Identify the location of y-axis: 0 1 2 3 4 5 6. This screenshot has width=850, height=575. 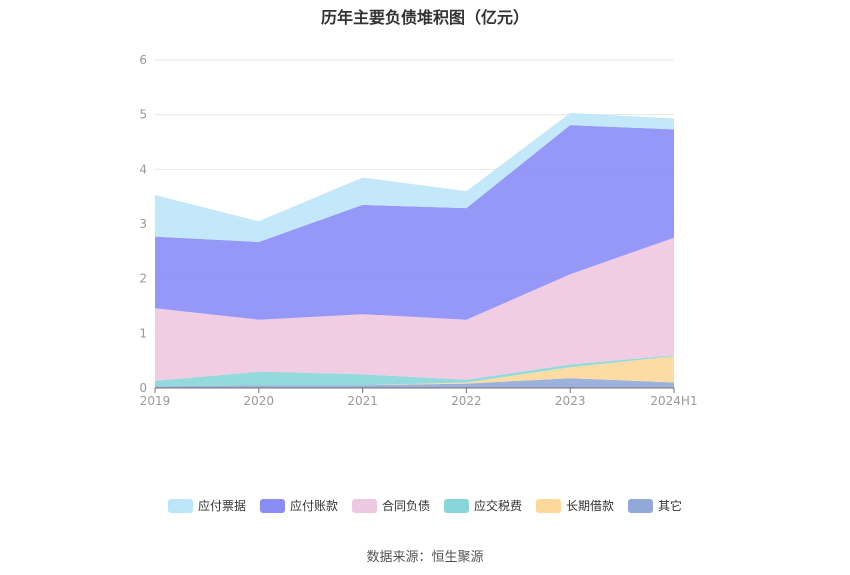
(143, 224).